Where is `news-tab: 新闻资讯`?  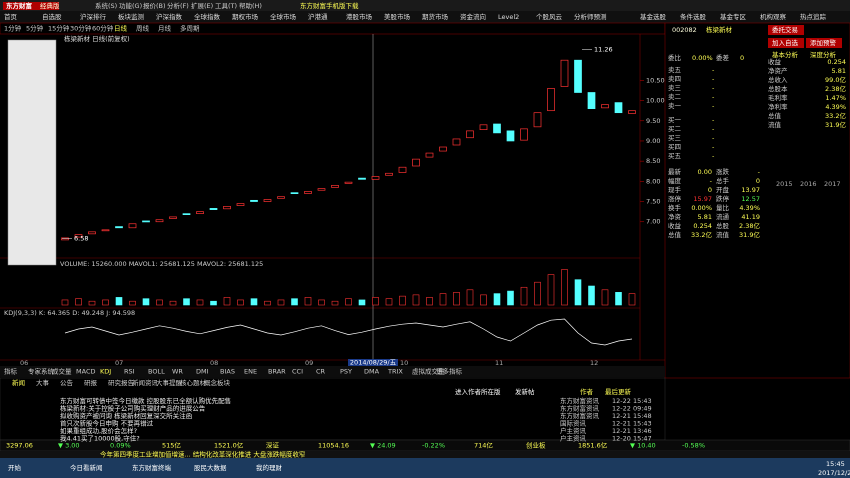 news-tab: 新闻资讯 is located at coordinates (145, 382).